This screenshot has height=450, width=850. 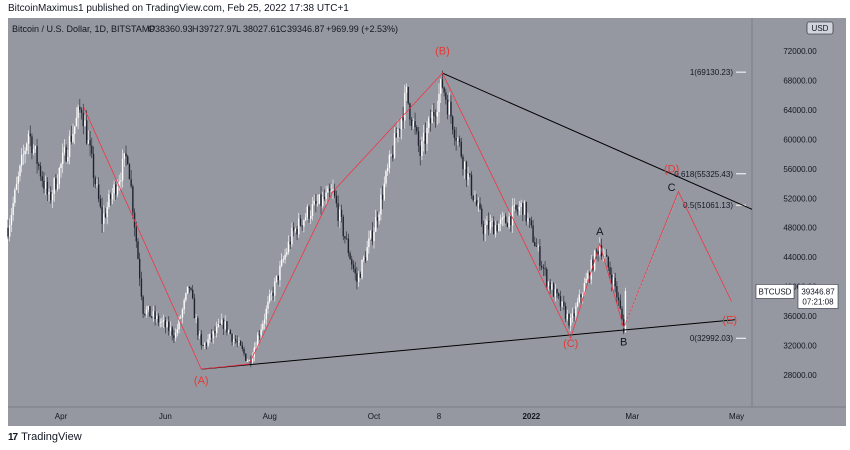 I want to click on ohlc-value-c: 39346.87, so click(x=306, y=29).